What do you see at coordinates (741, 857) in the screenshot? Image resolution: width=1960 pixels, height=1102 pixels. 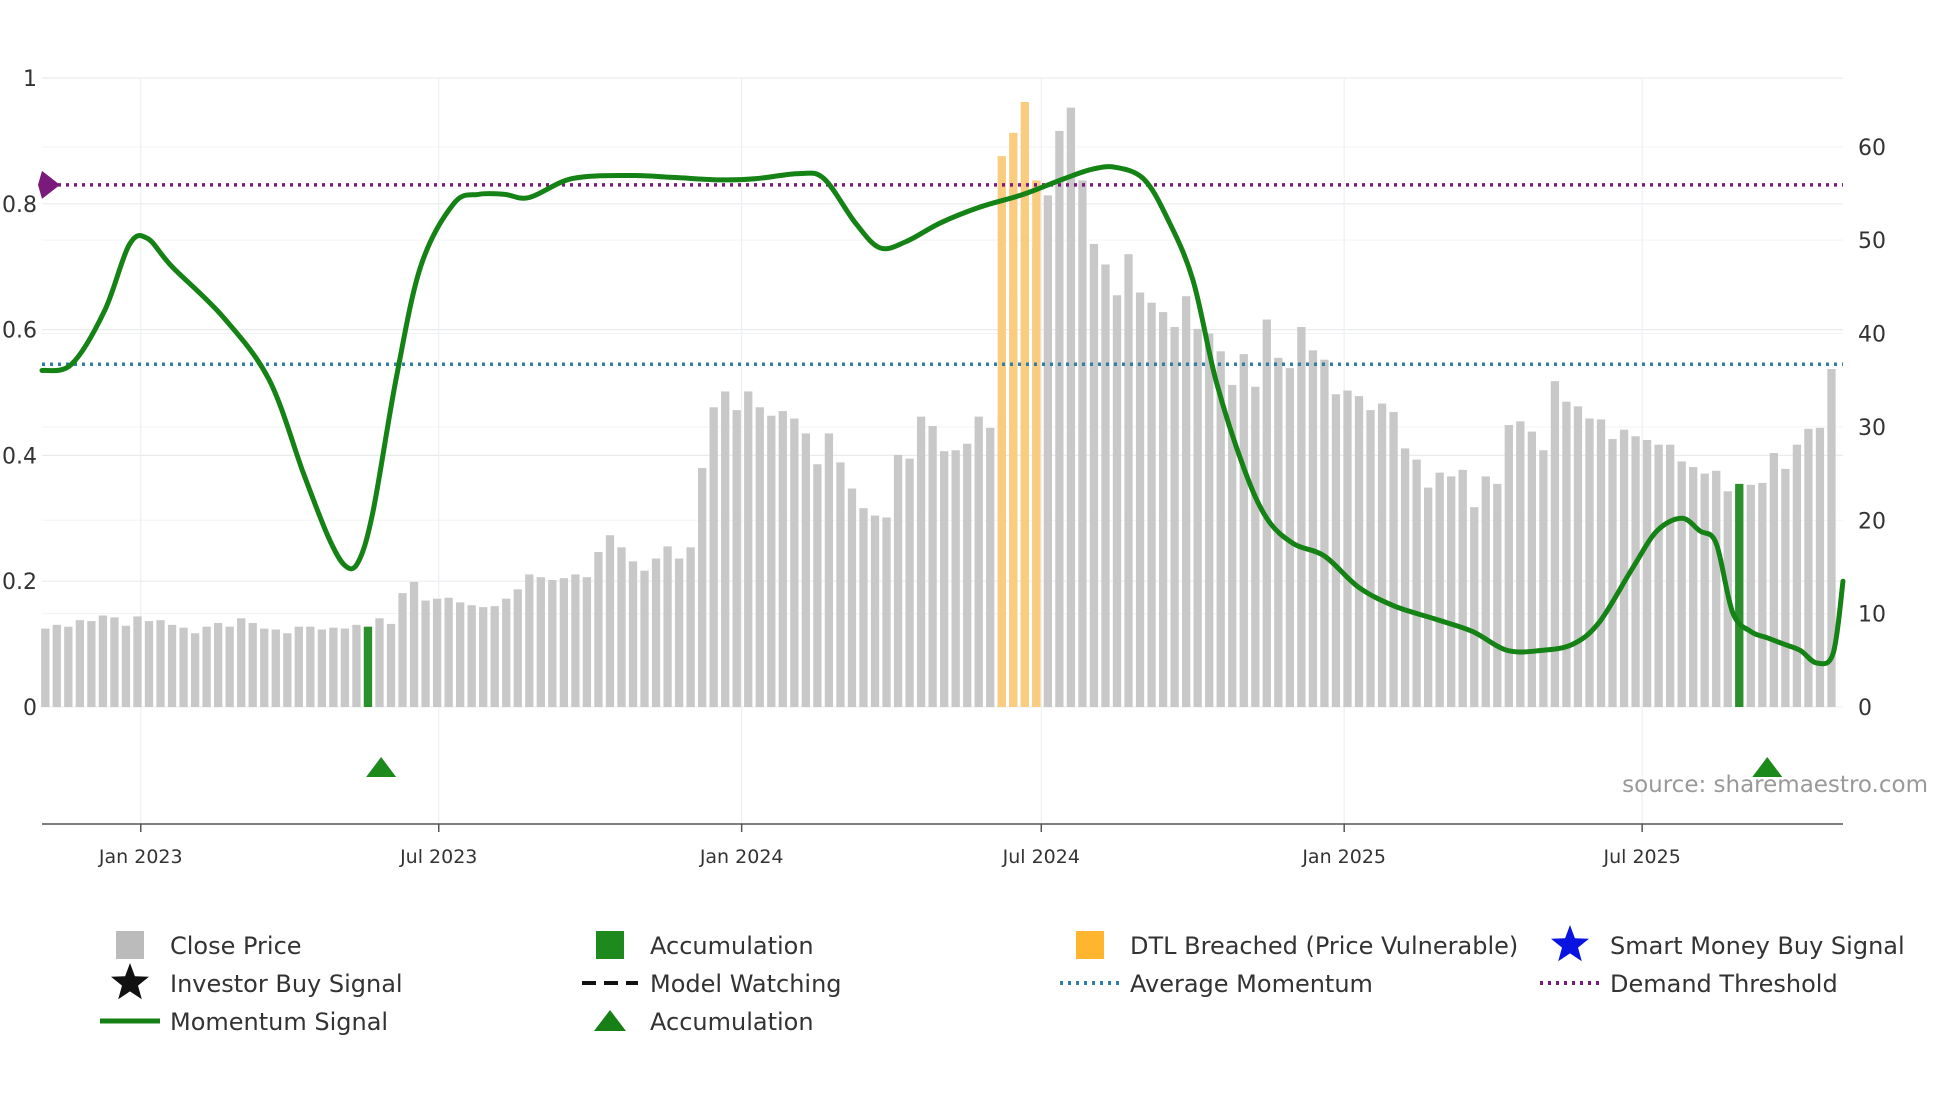 I see `x-axis-tick-label: Jan 2024` at bounding box center [741, 857].